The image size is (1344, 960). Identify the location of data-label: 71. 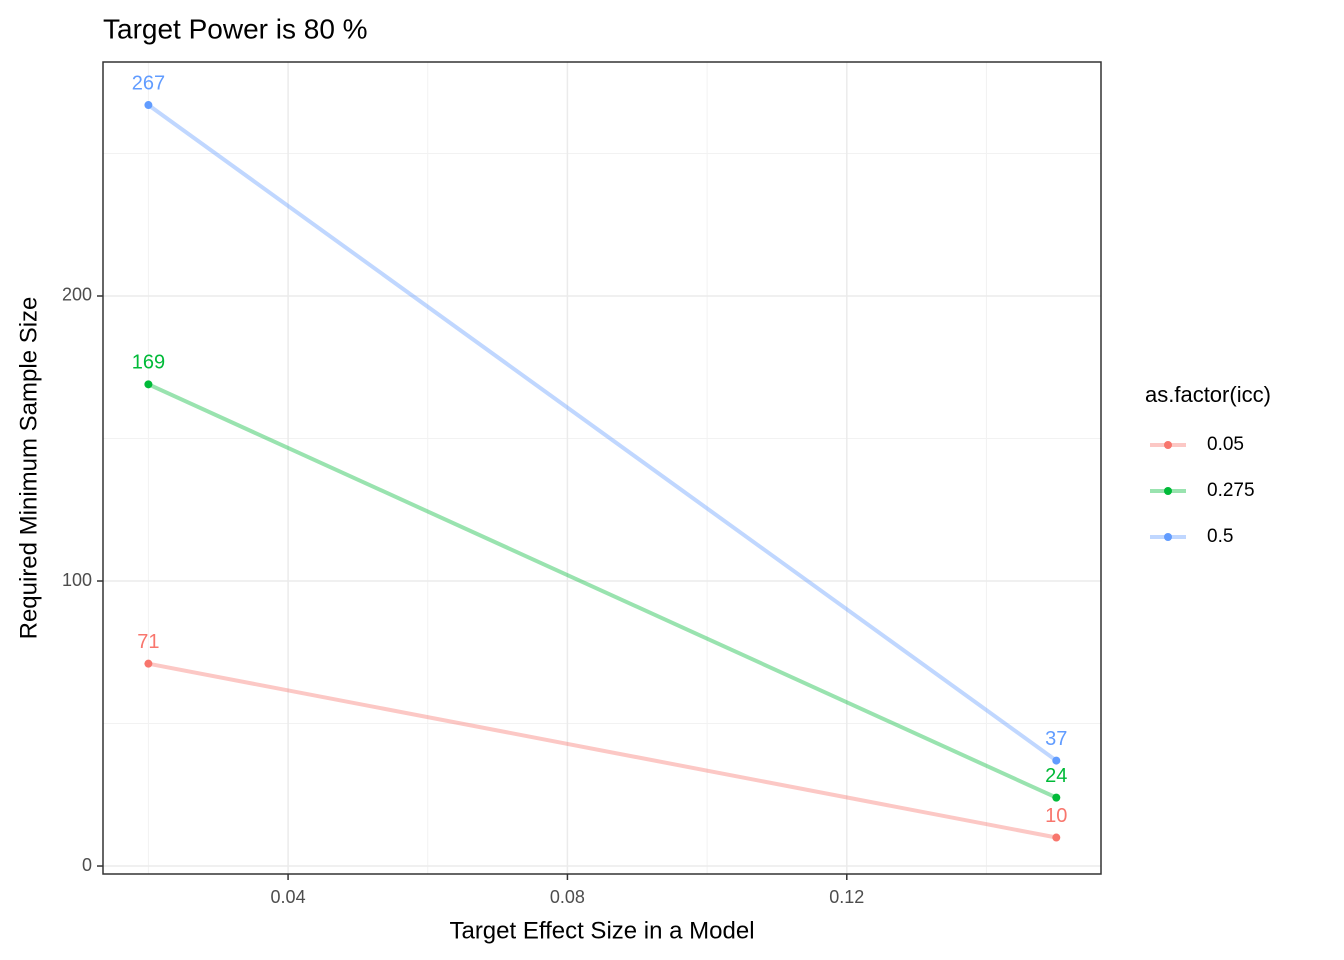
(148, 642).